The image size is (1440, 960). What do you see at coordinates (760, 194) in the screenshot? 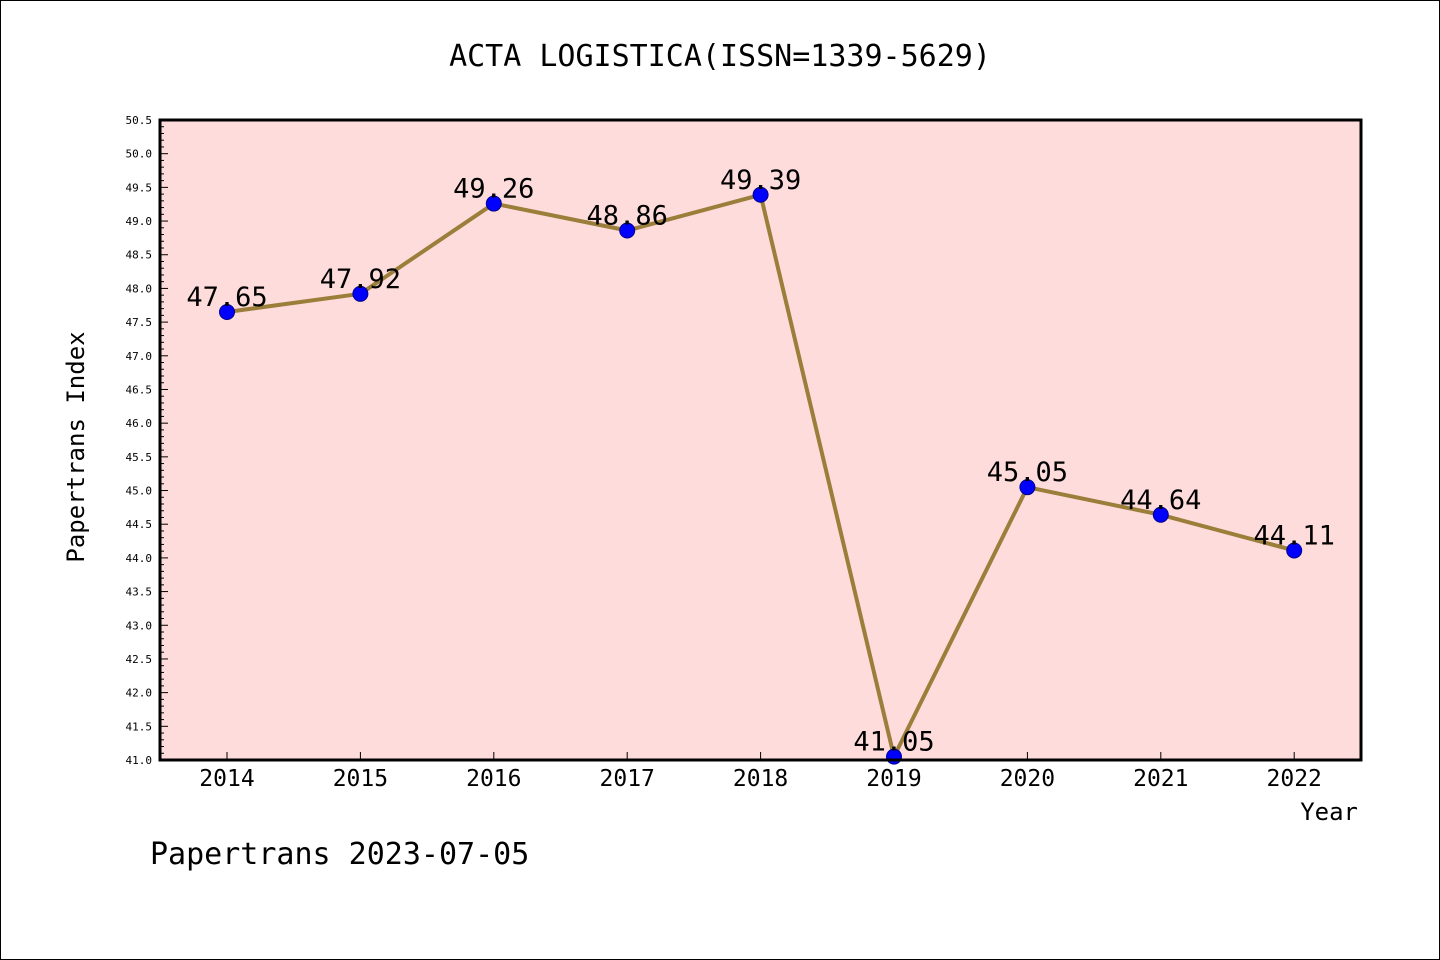
I see `data-point-2018` at bounding box center [760, 194].